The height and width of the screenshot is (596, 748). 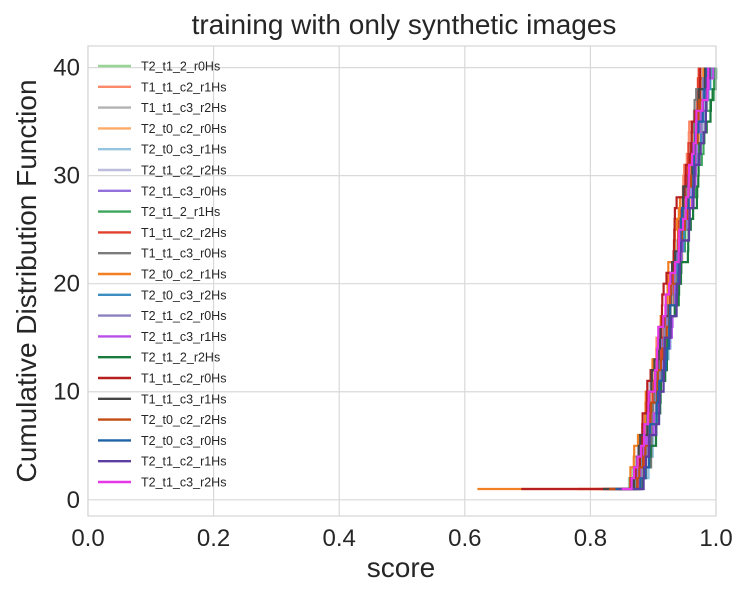 I want to click on y-tick-label: 30, so click(x=66, y=176).